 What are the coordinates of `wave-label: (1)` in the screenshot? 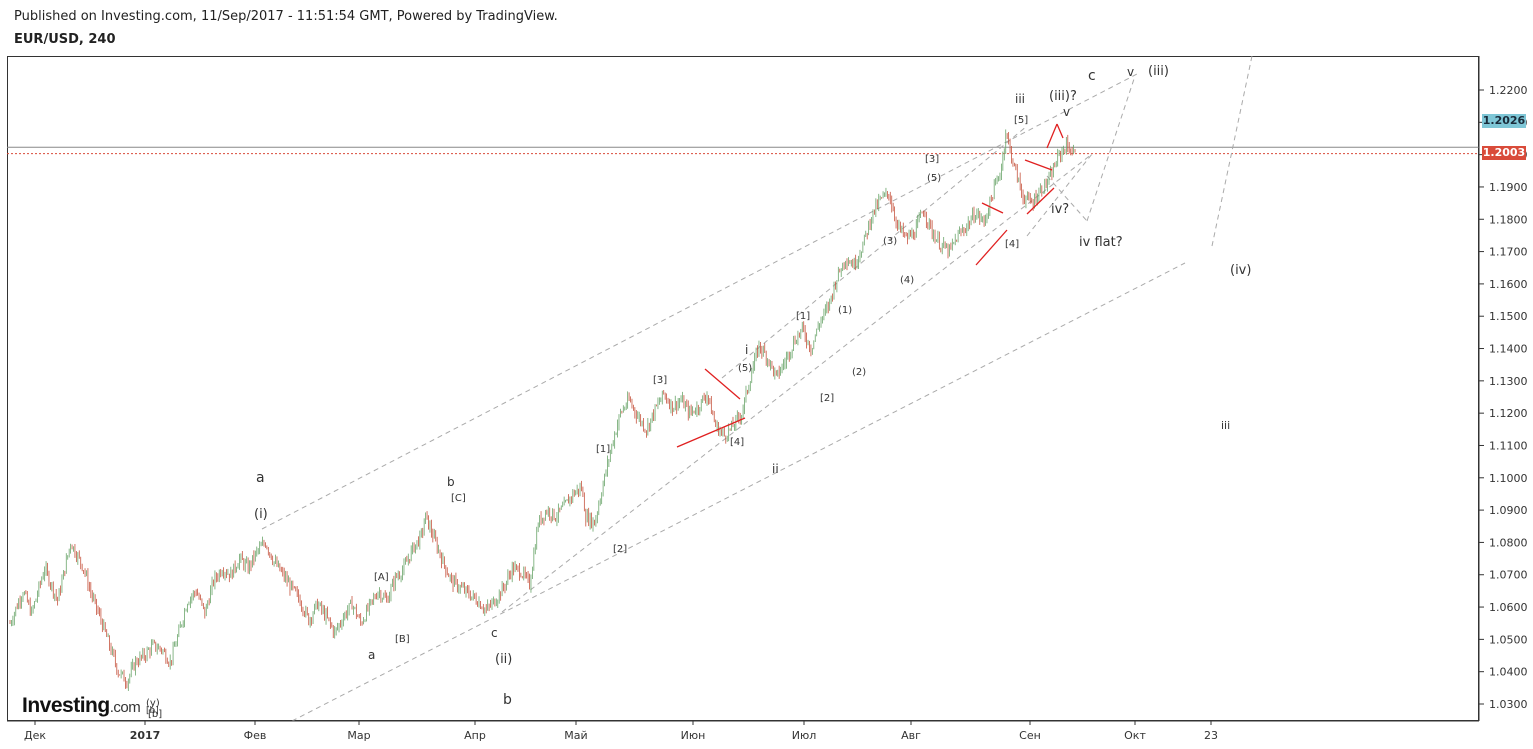 It's located at (845, 310).